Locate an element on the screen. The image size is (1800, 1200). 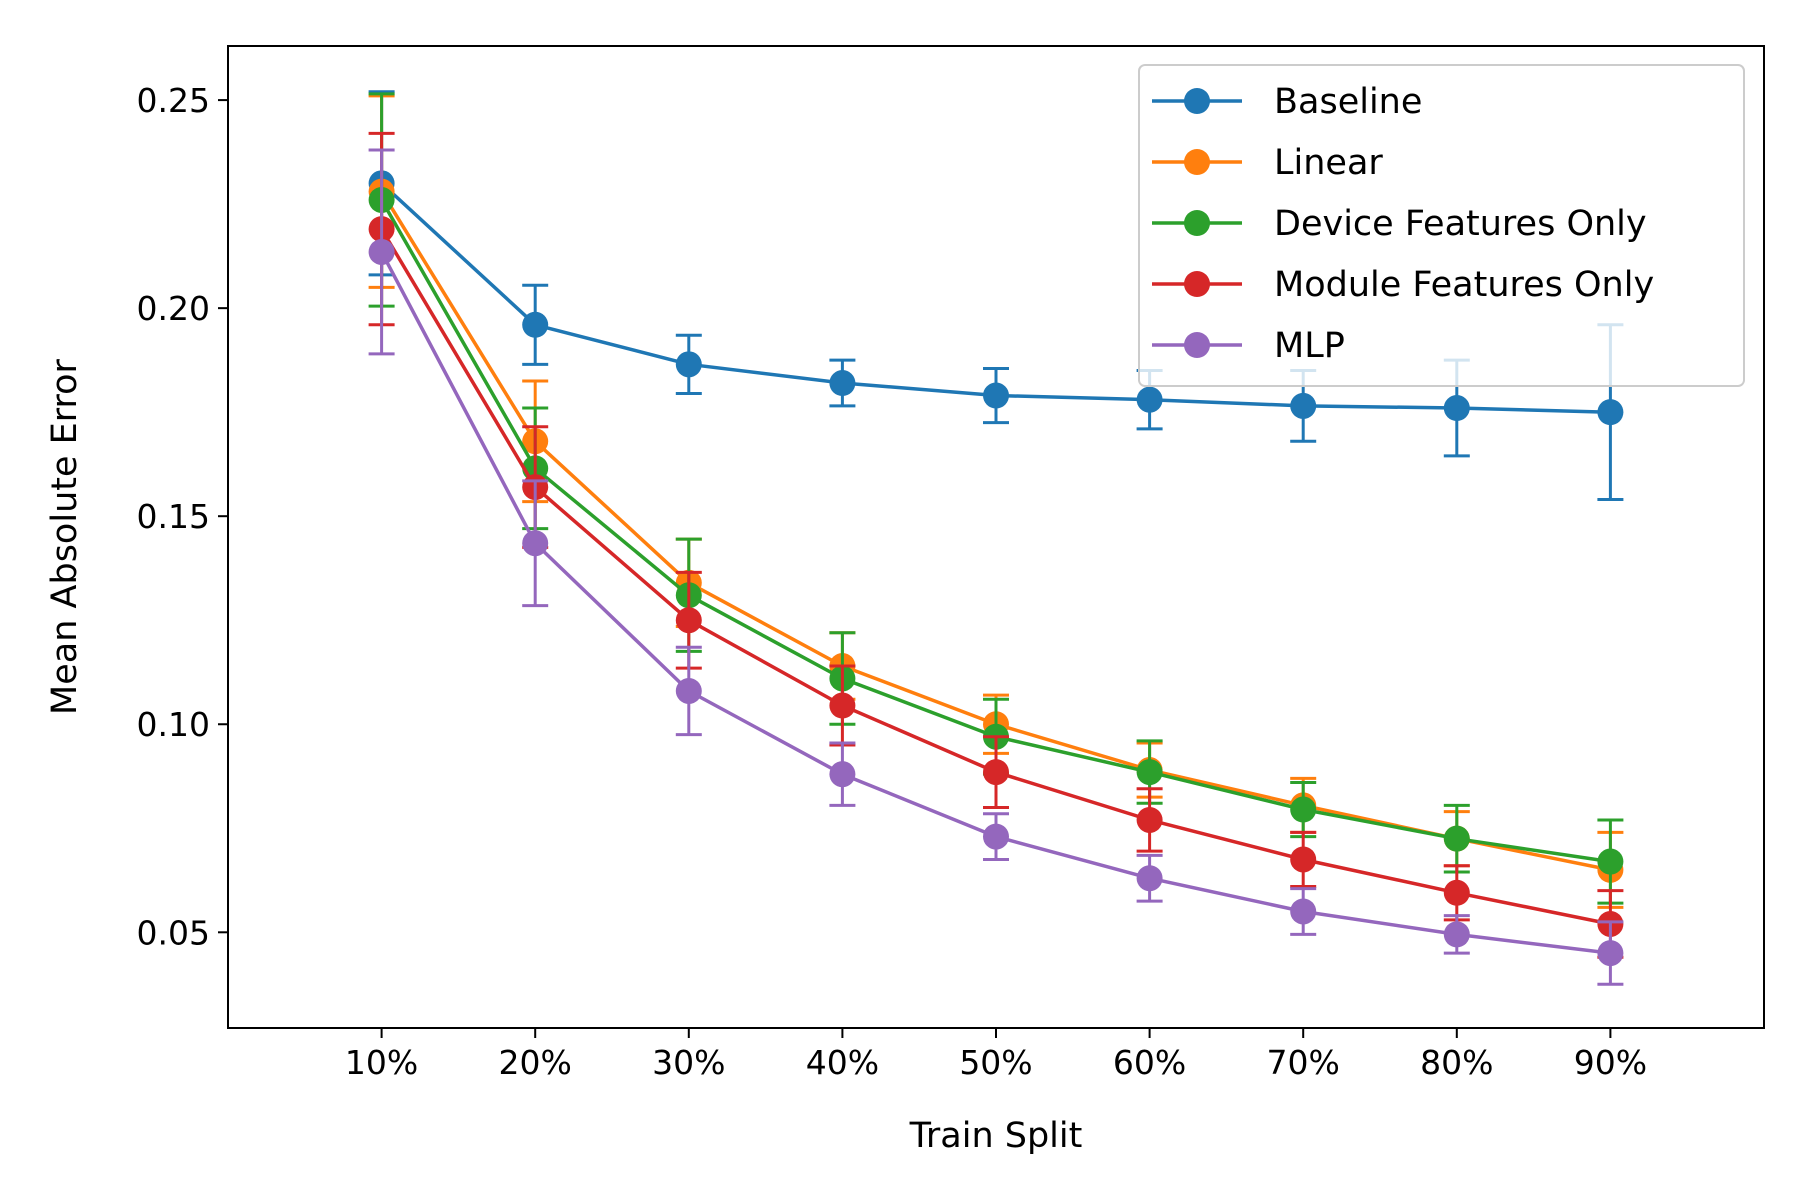
legend-item: MLP is located at coordinates (1248, 346).